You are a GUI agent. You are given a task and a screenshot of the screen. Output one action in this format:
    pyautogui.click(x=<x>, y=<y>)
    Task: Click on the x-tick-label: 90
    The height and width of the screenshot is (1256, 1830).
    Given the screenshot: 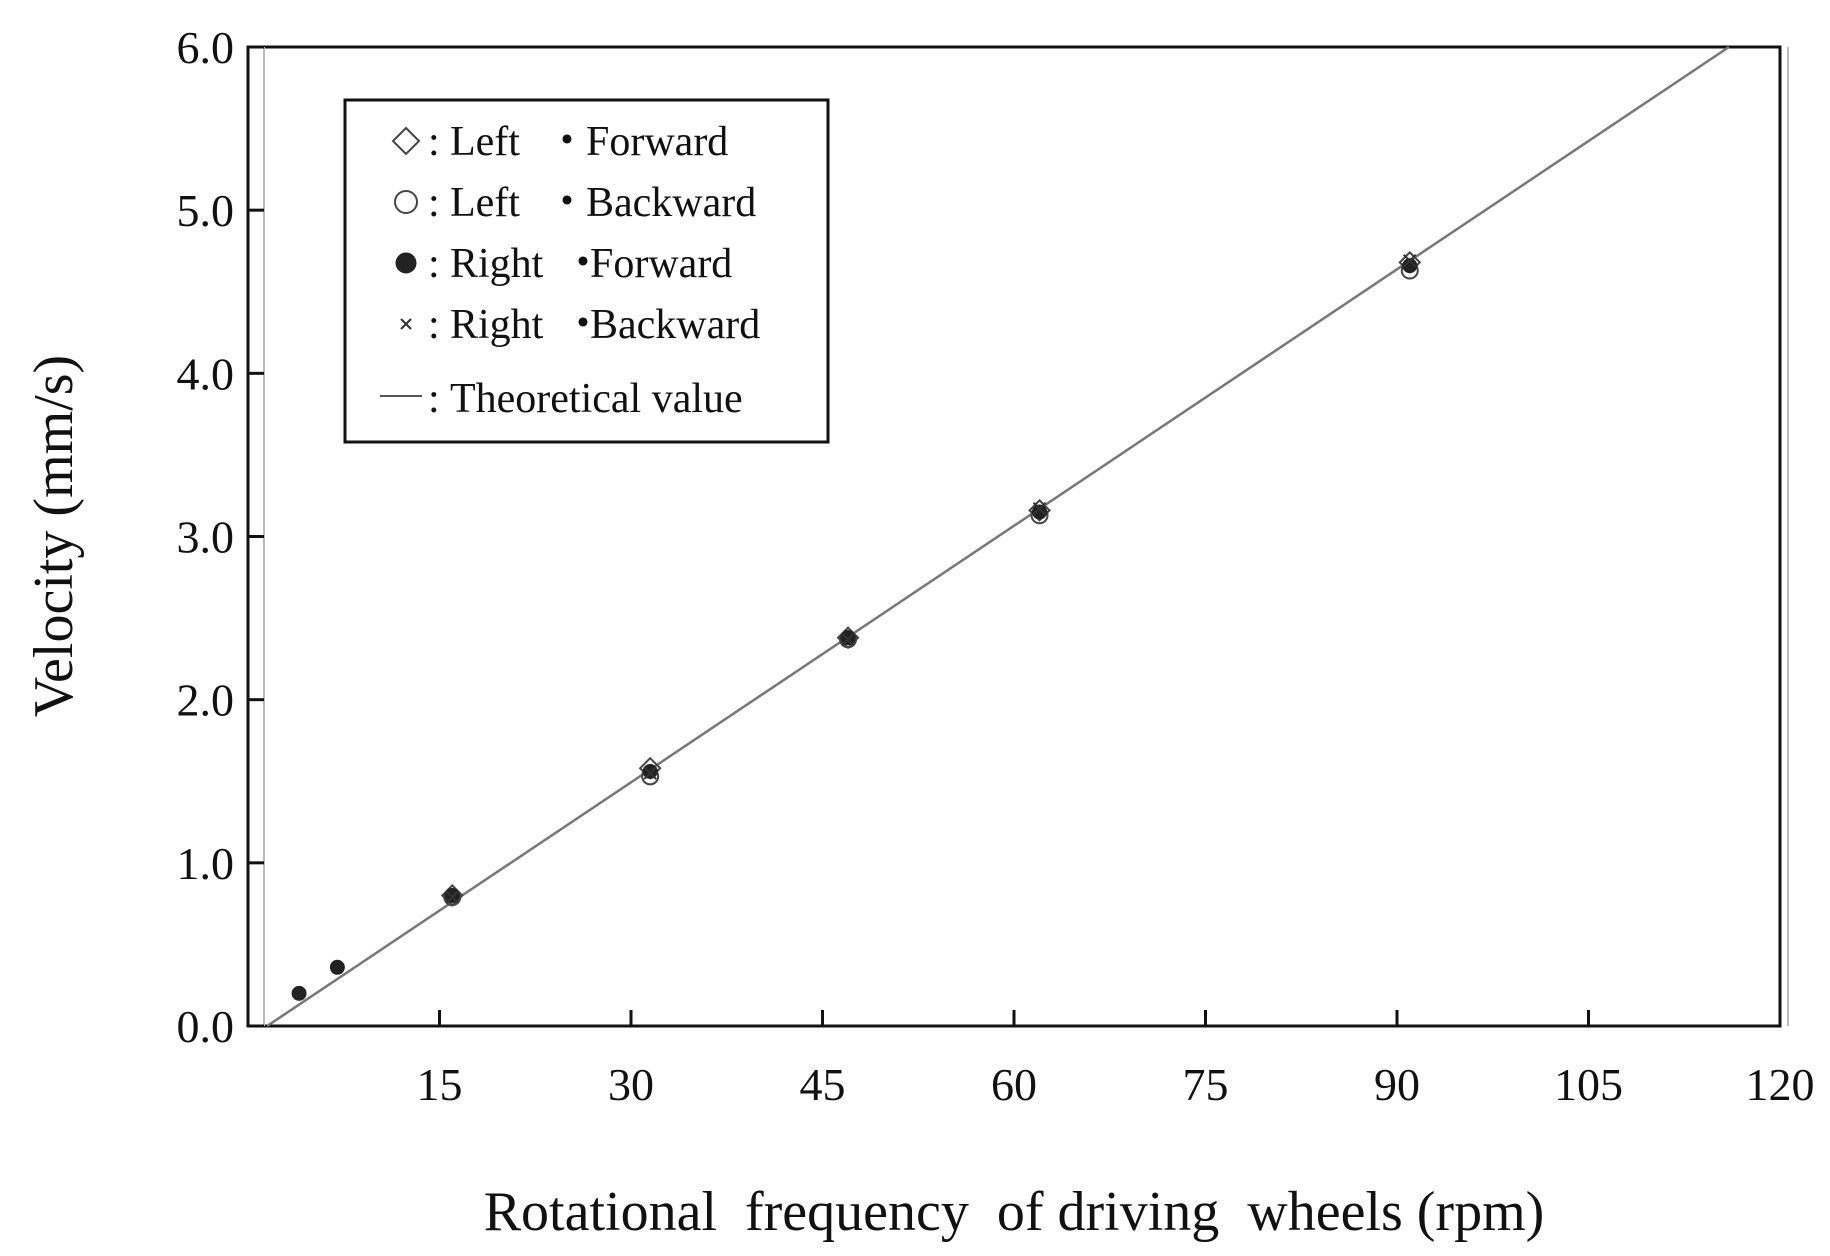 What is the action you would take?
    pyautogui.click(x=1397, y=1084)
    